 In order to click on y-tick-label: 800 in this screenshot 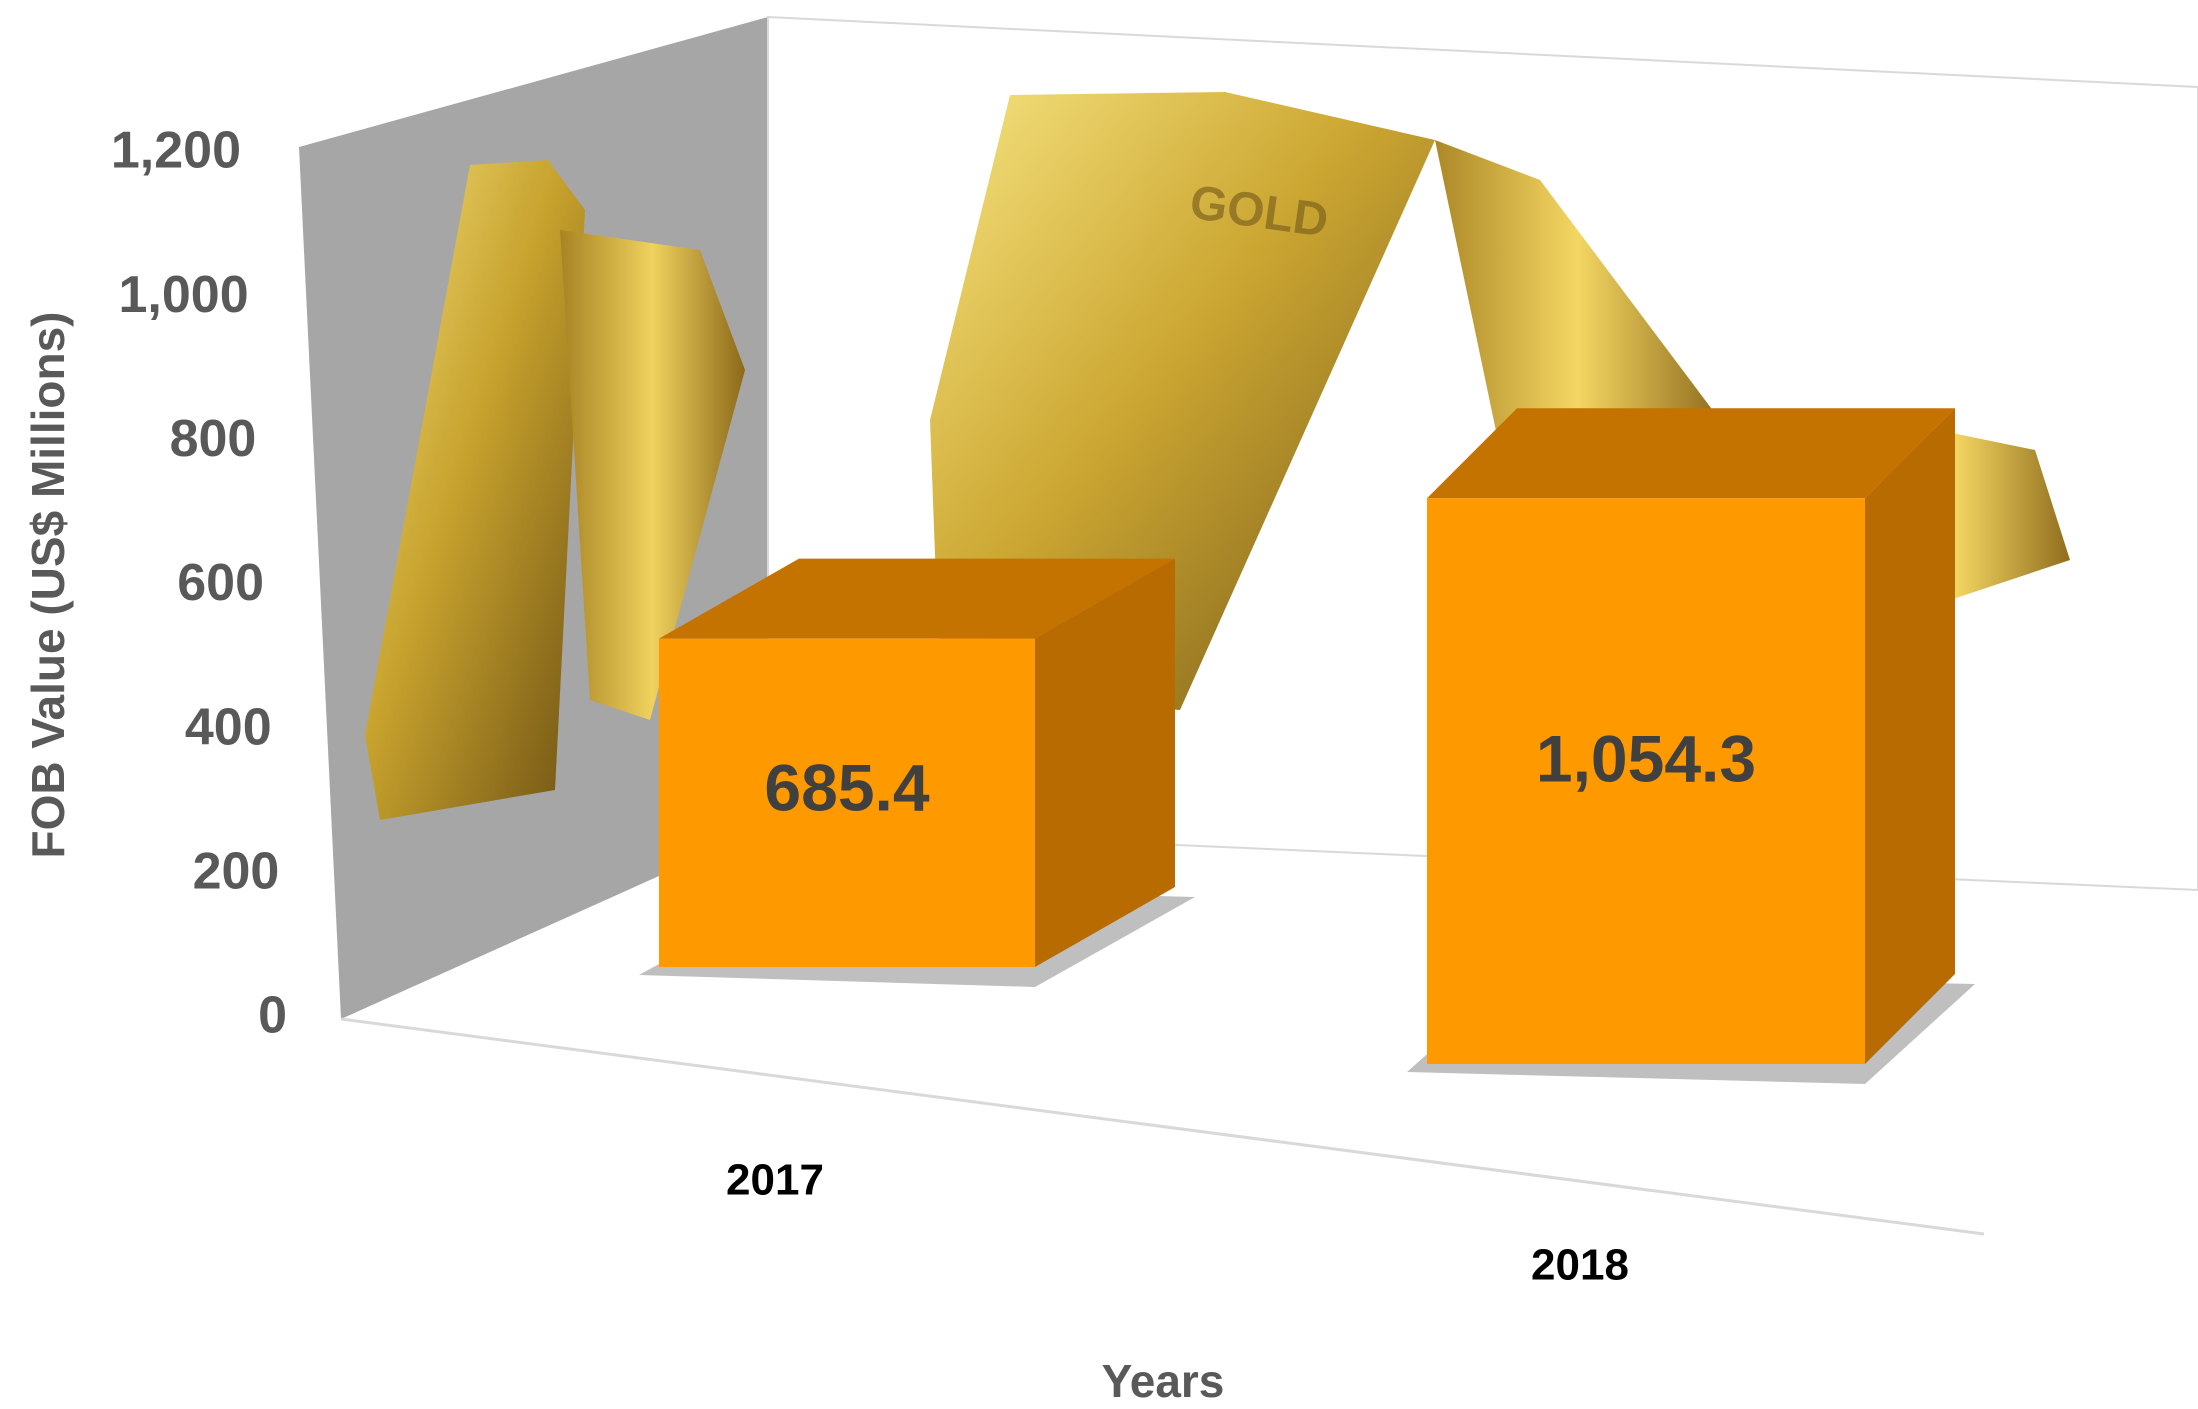, I will do `click(213, 439)`.